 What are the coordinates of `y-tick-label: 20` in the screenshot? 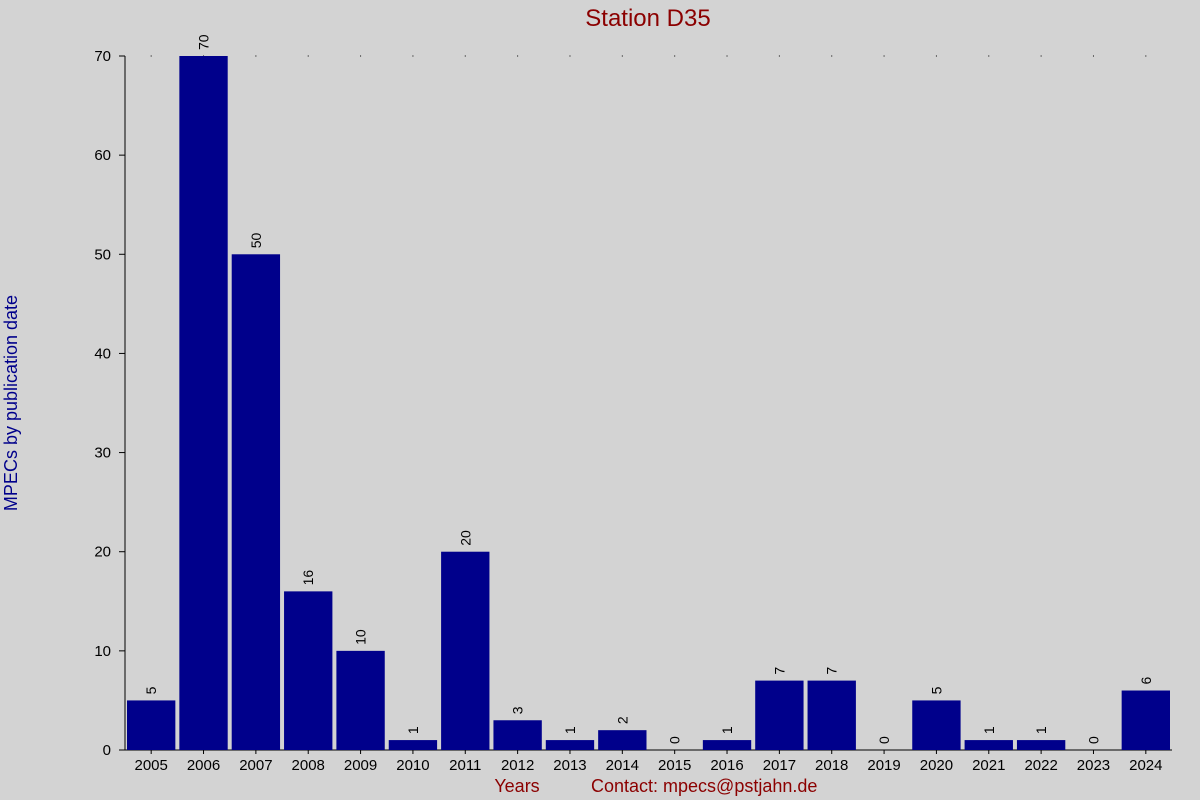 It's located at (102, 552).